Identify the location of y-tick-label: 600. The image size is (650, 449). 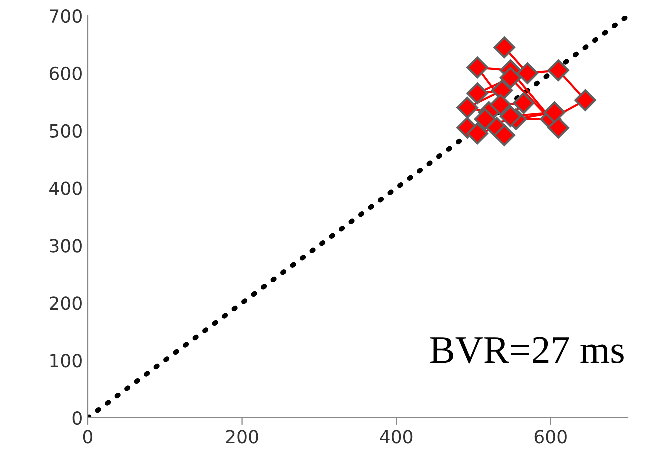
(66, 73).